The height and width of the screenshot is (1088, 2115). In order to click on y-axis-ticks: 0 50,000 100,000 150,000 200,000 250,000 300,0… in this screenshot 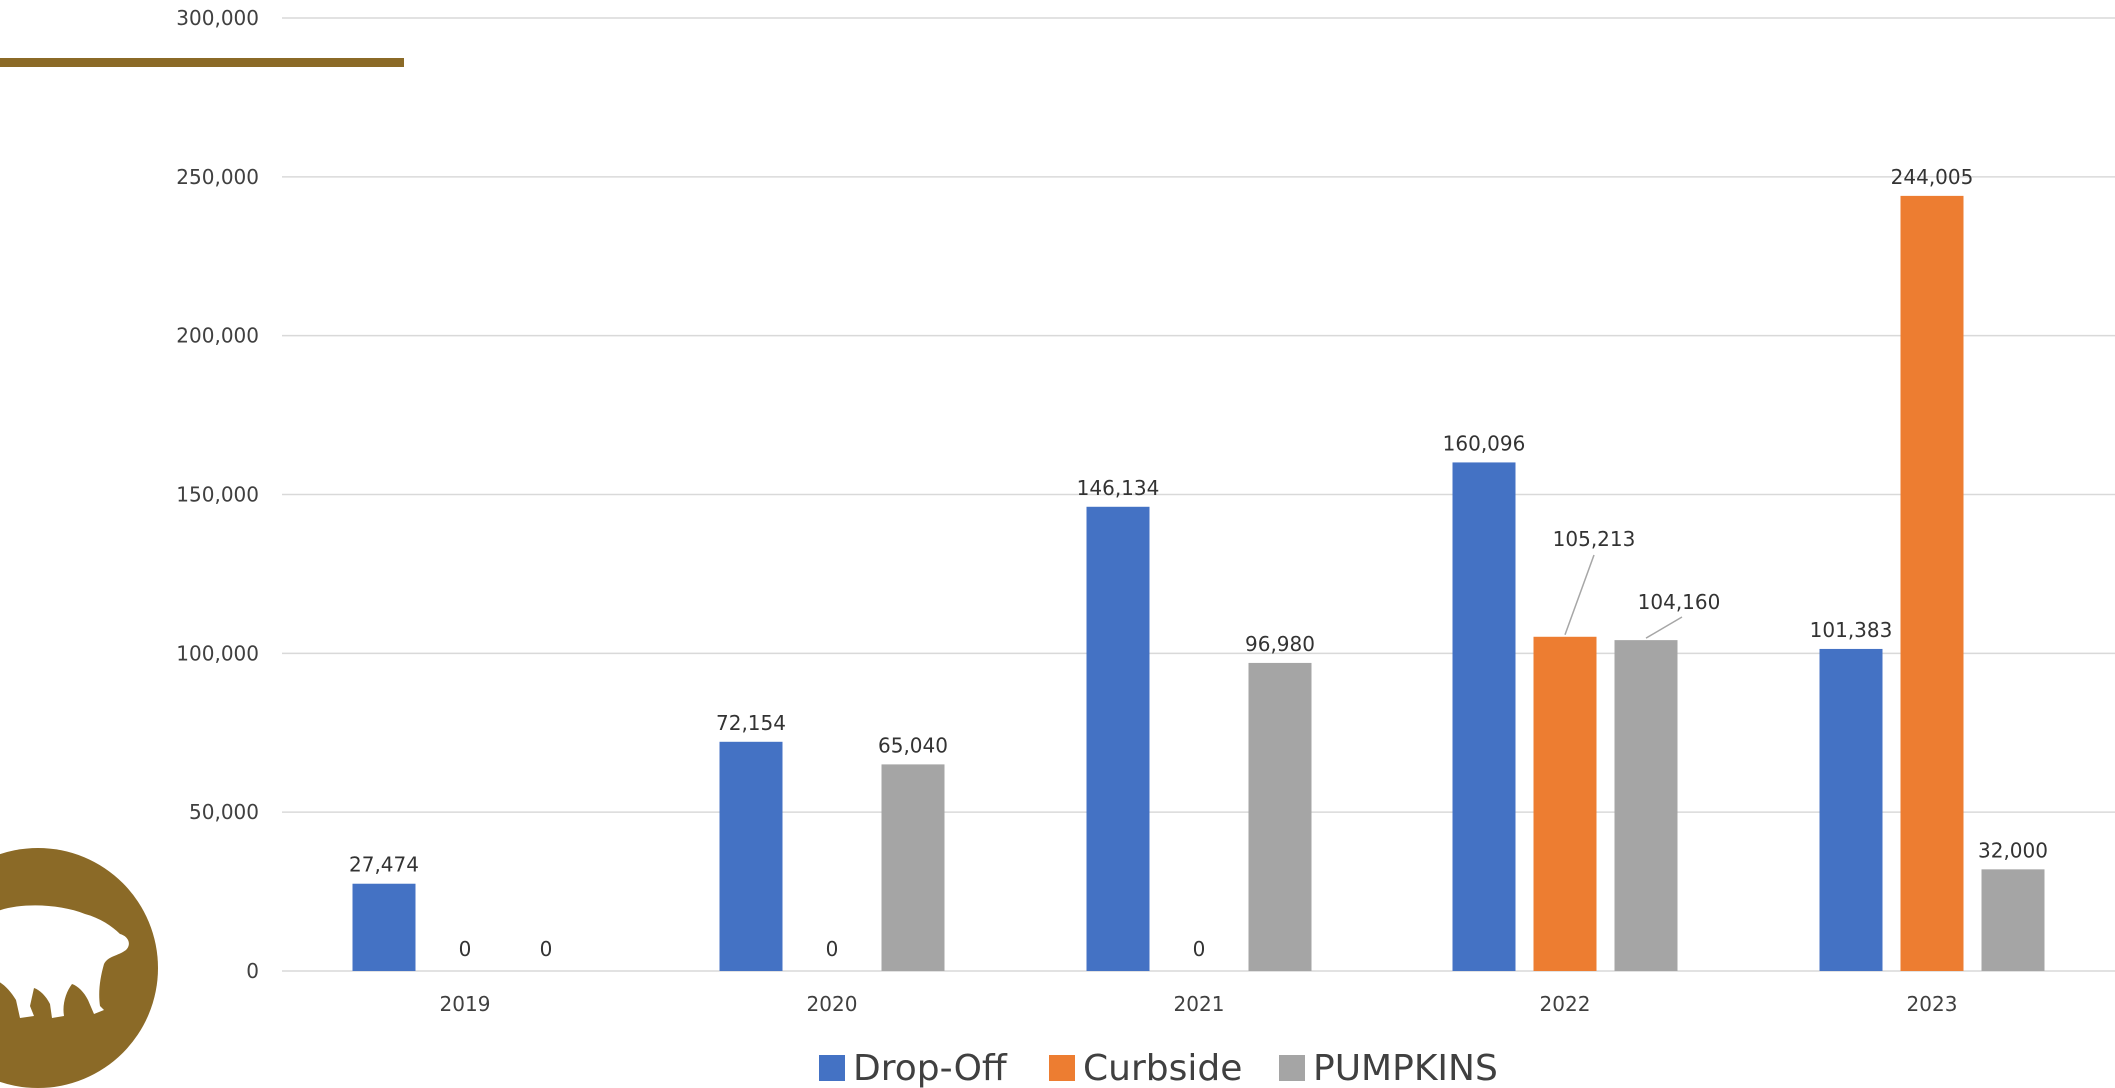, I will do `click(217, 494)`.